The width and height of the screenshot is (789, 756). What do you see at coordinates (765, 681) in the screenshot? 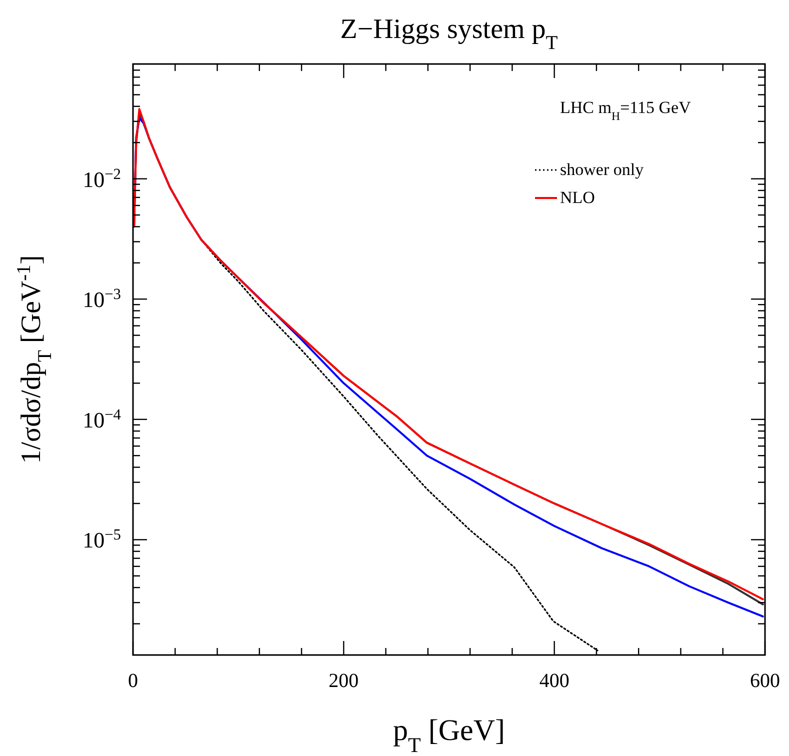
I see `x-tick-label: 600` at bounding box center [765, 681].